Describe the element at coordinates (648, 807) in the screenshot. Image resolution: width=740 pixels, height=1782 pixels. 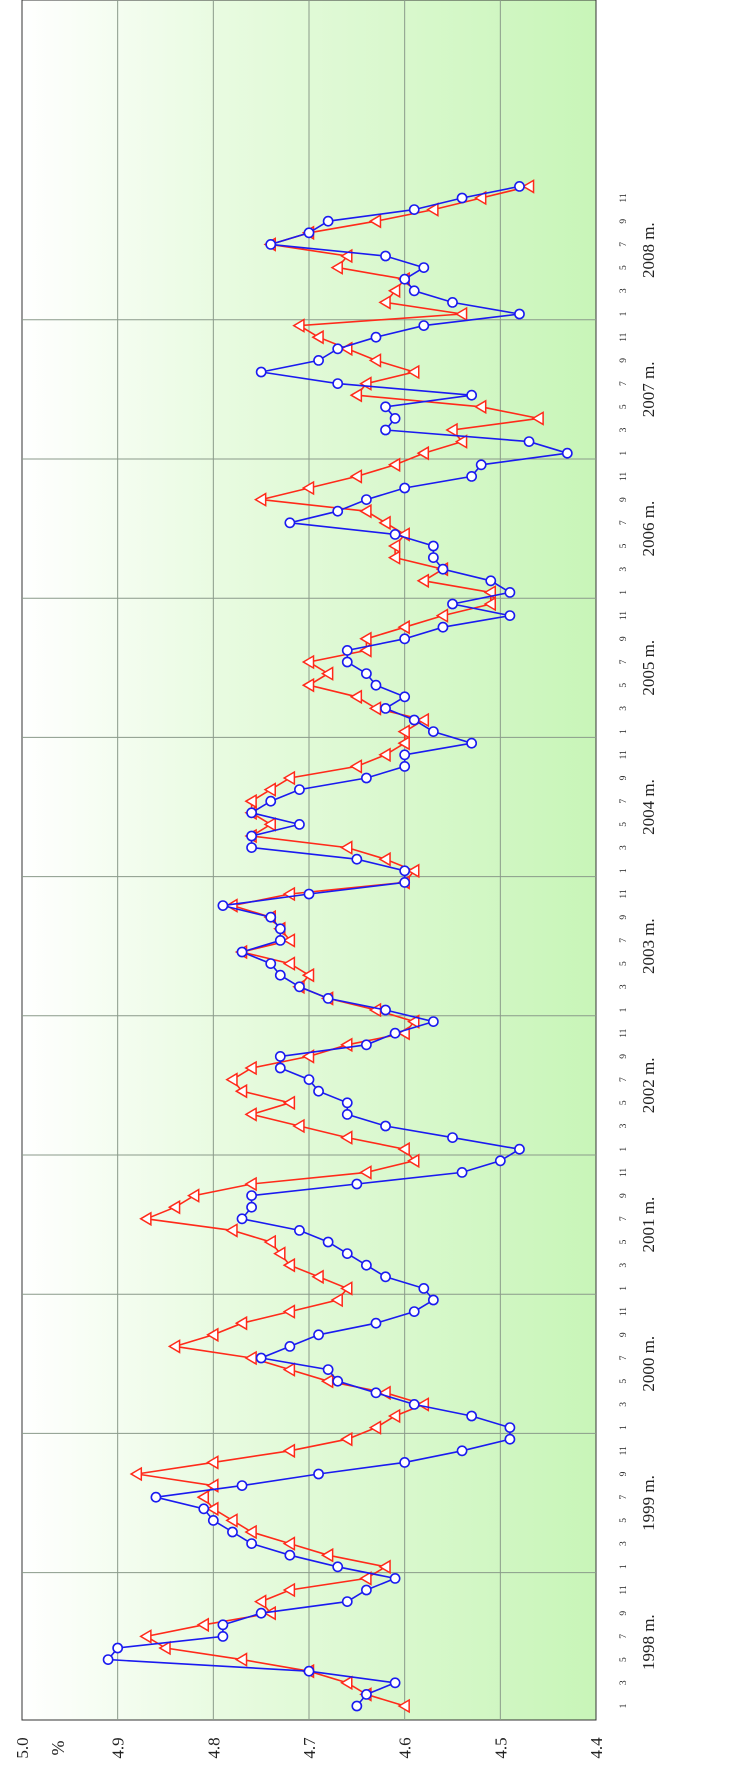
I see `year-label: 2004 m.` at that location.